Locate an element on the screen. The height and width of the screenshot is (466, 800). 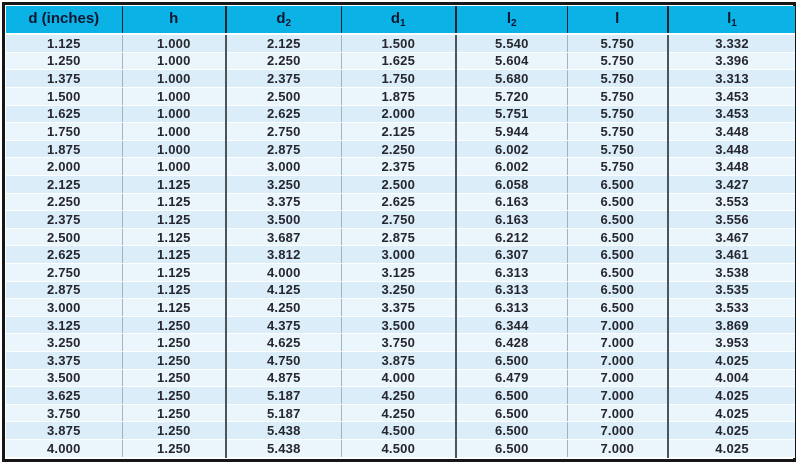
cell: 5.751 is located at coordinates (511, 114).